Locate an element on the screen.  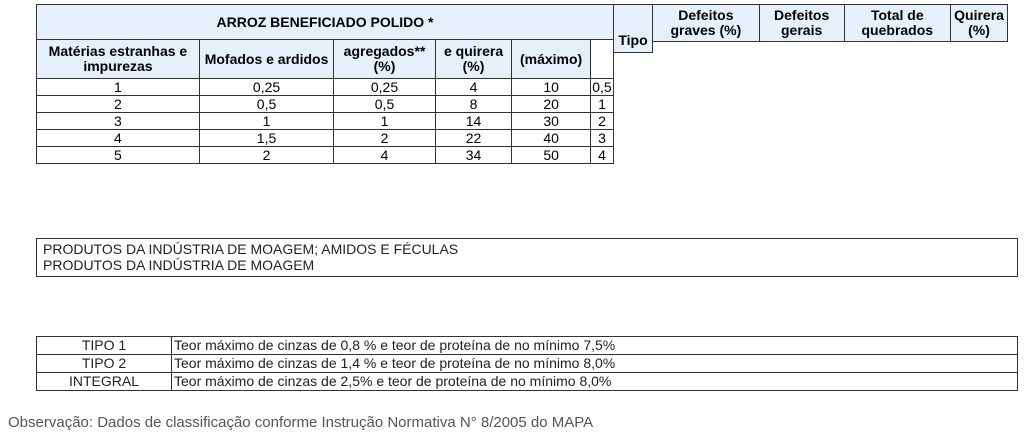
column-header: (máximo) is located at coordinates (551, 59).